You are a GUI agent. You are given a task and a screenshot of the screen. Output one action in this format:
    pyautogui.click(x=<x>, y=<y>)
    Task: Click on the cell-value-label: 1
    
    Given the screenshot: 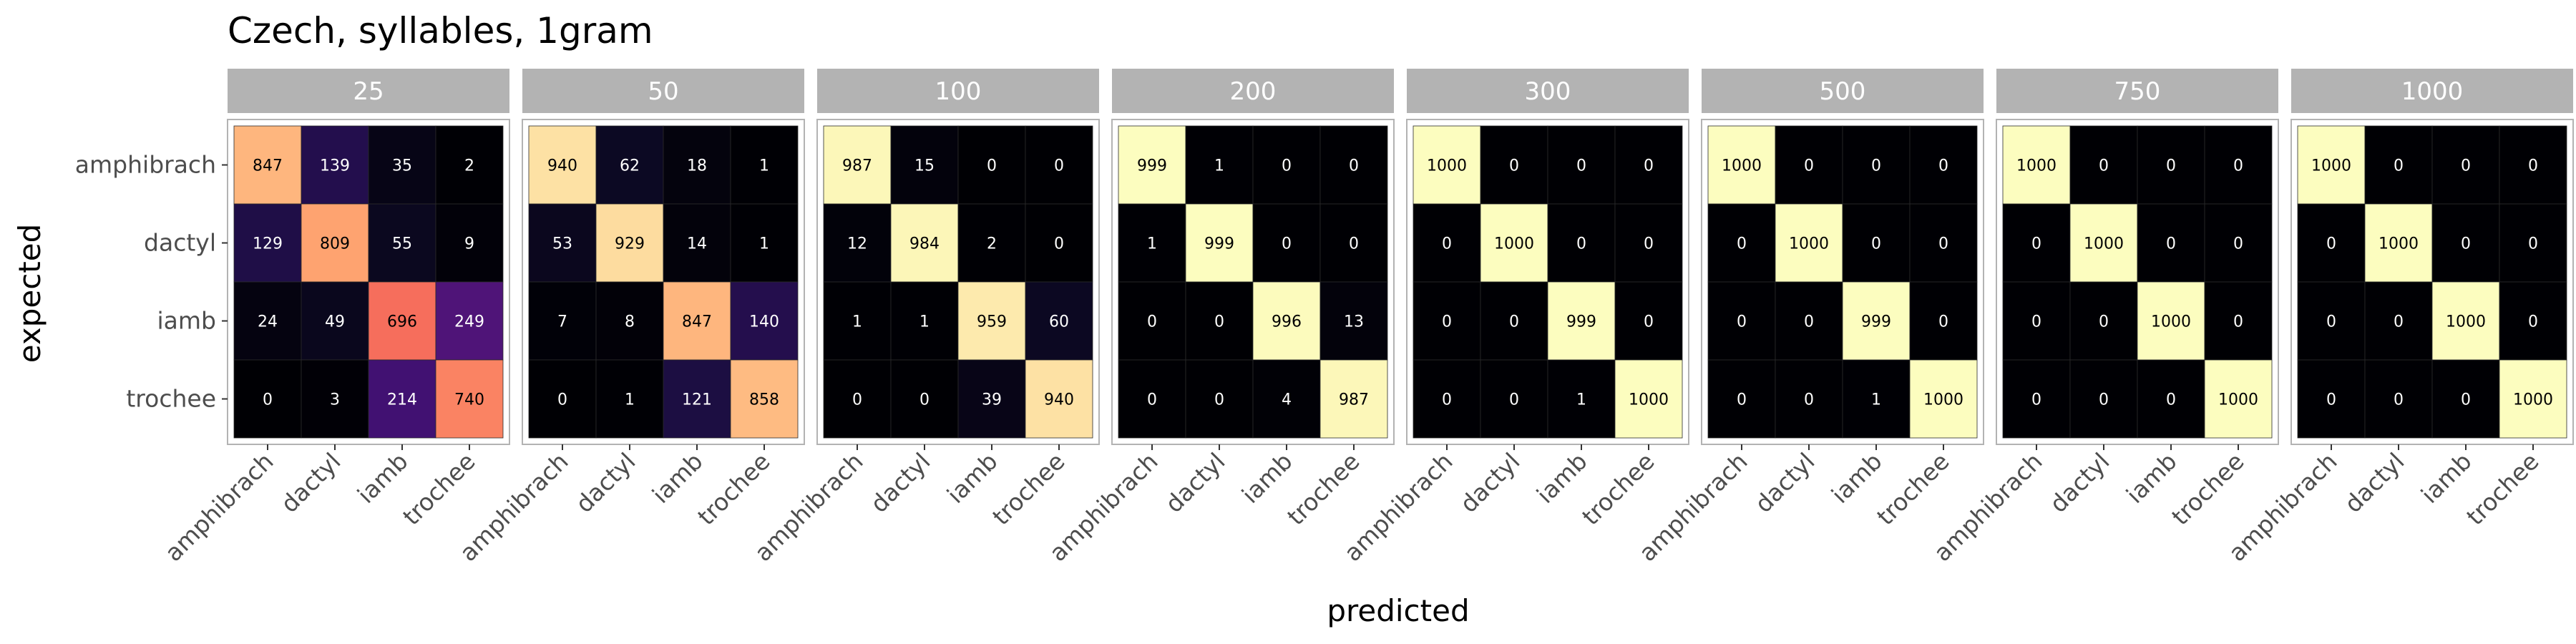 What is the action you would take?
    pyautogui.click(x=1219, y=166)
    